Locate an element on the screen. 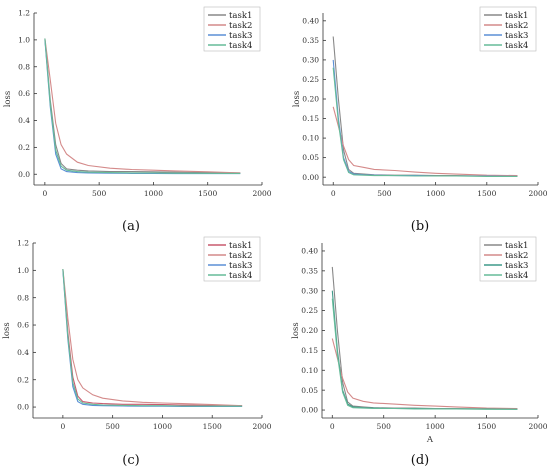 The image size is (550, 475). panel-caption: (d) is located at coordinates (420, 460).